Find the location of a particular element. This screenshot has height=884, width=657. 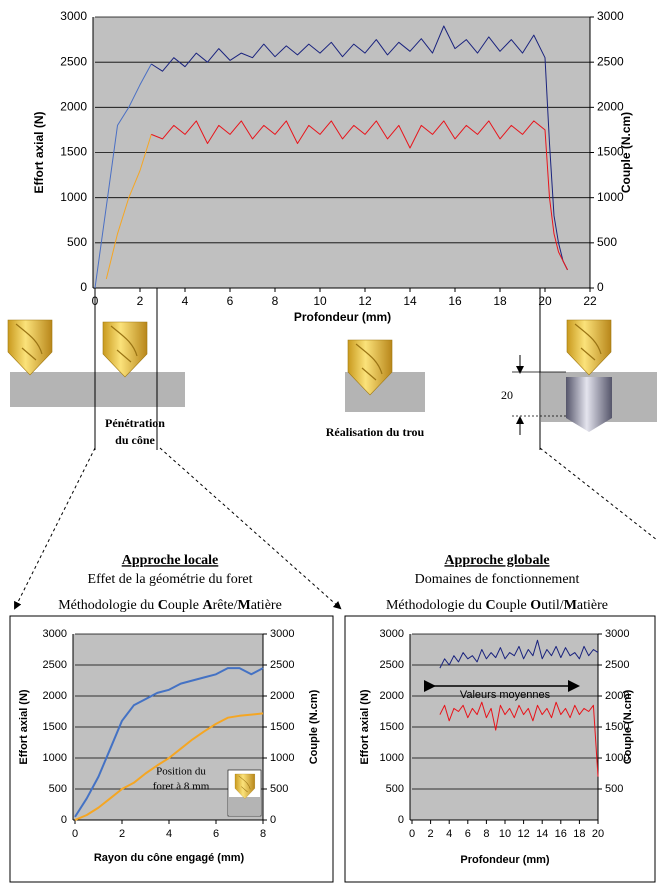

x-tick-label: 14 is located at coordinates (542, 834).